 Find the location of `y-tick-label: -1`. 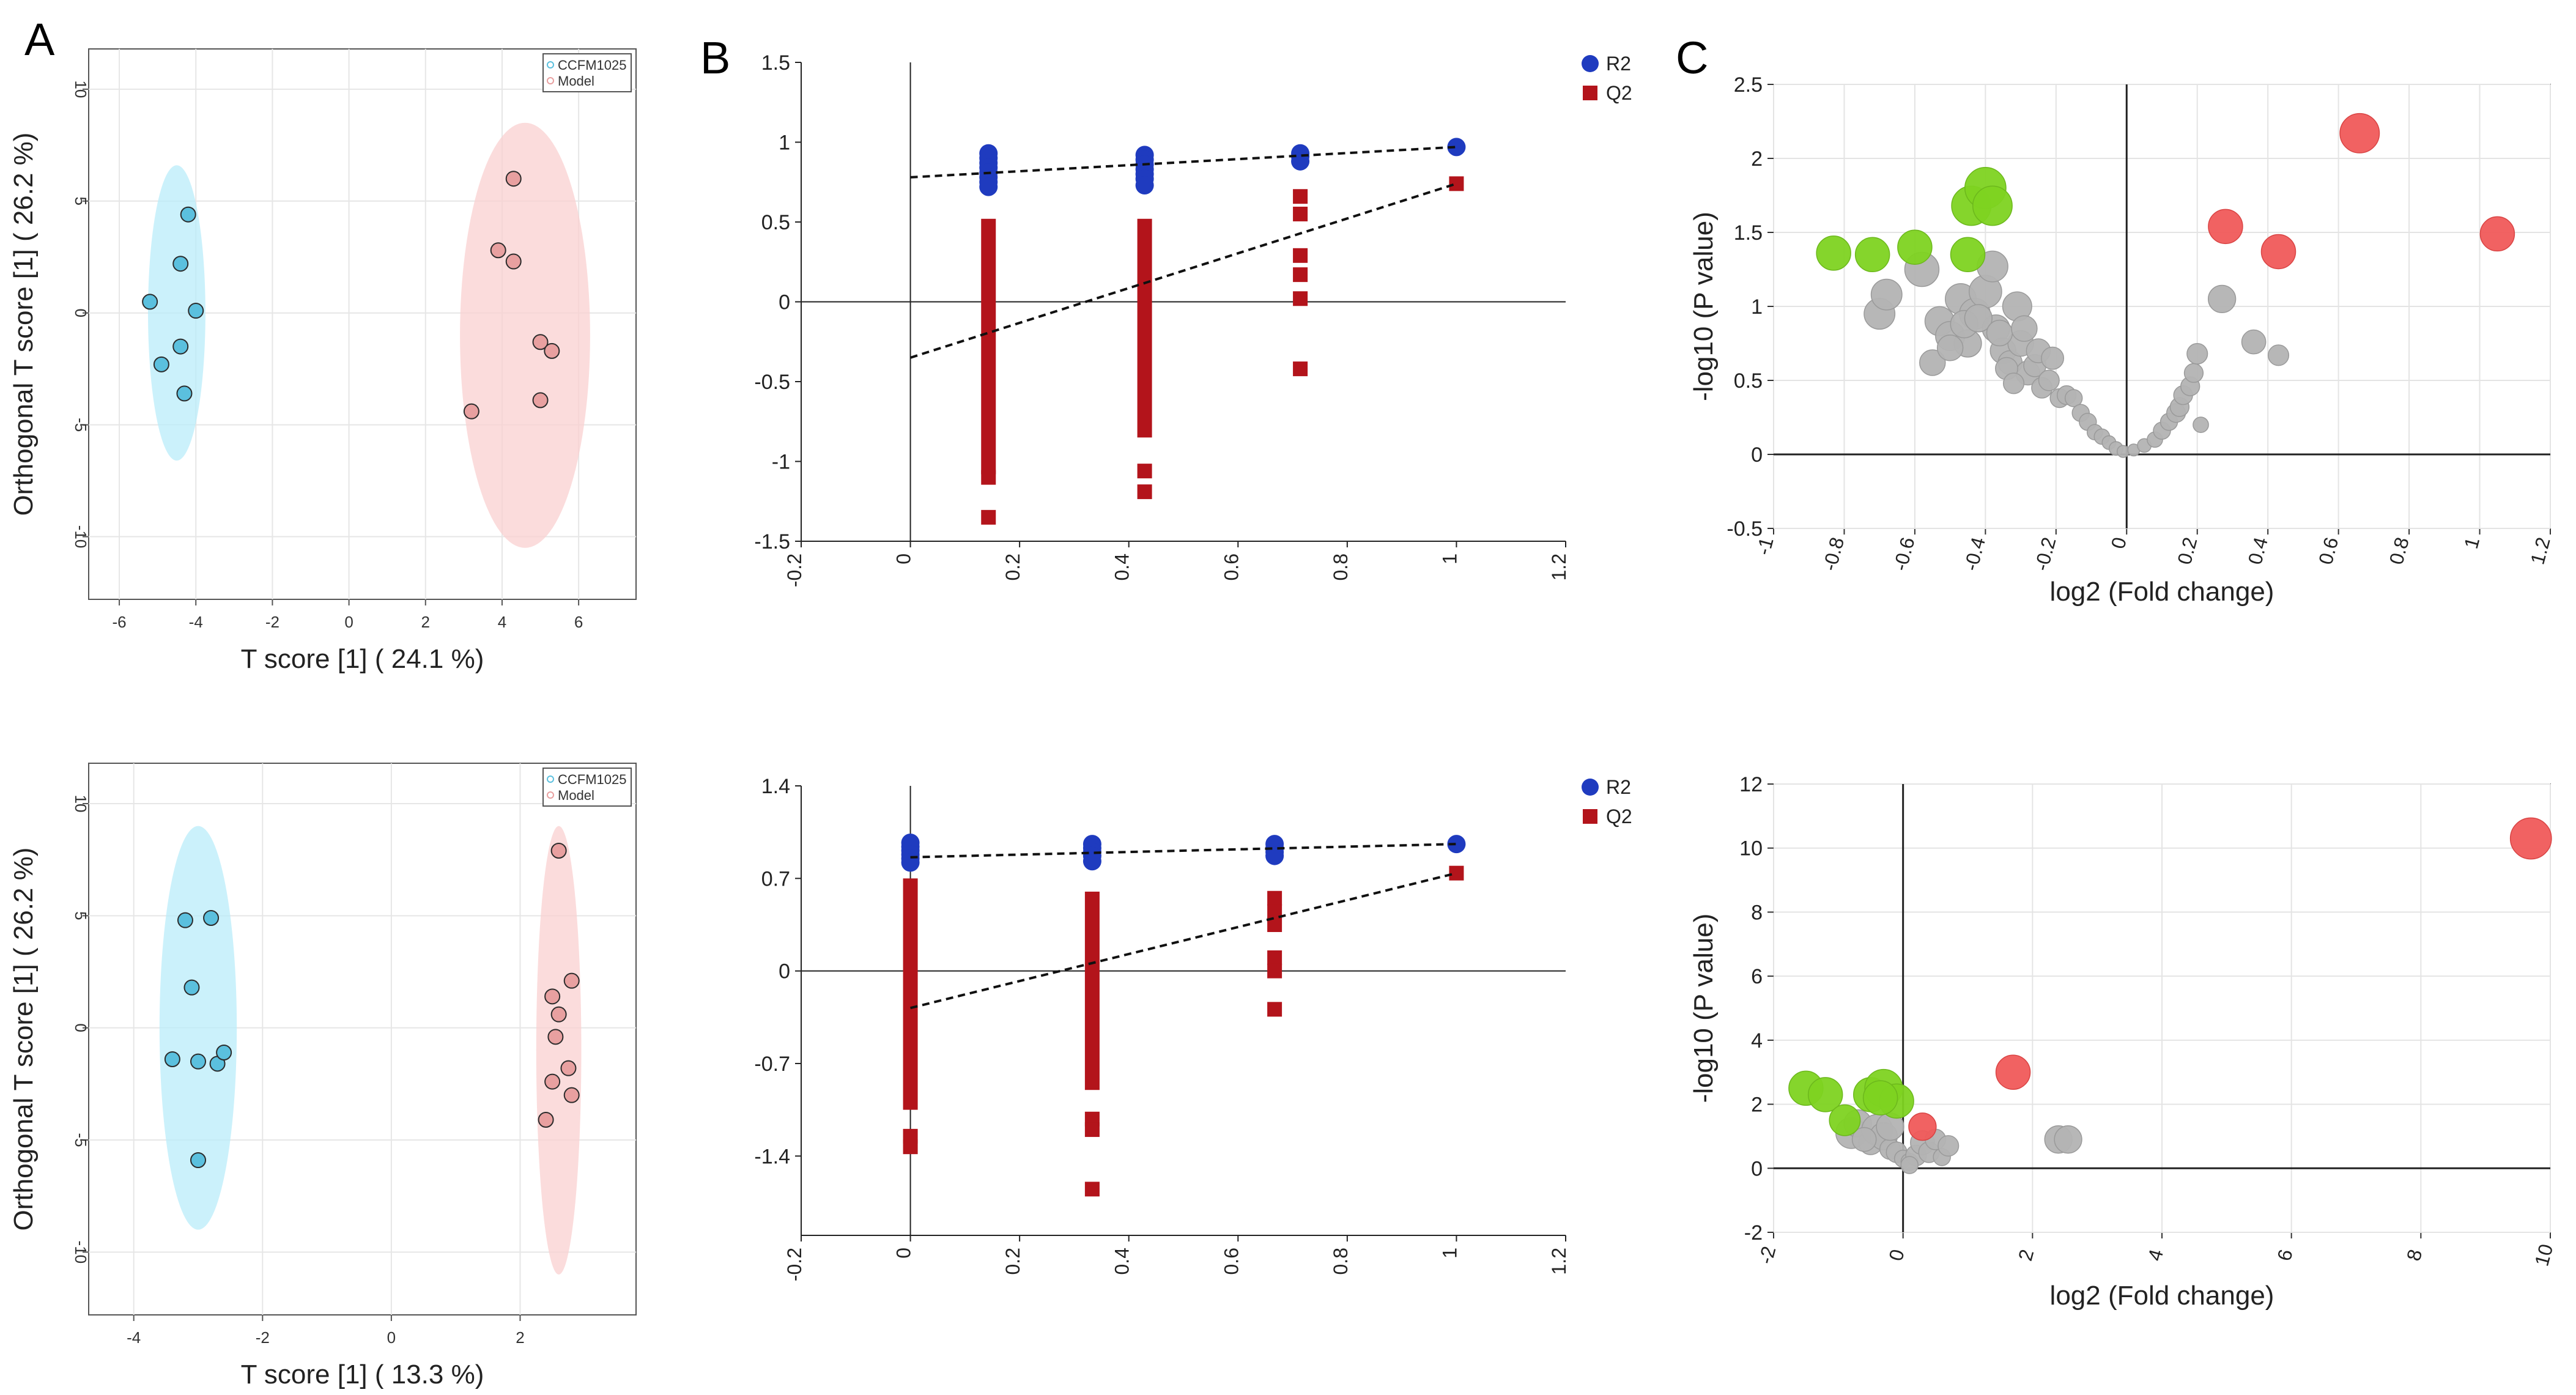

y-tick-label: -1 is located at coordinates (781, 462).